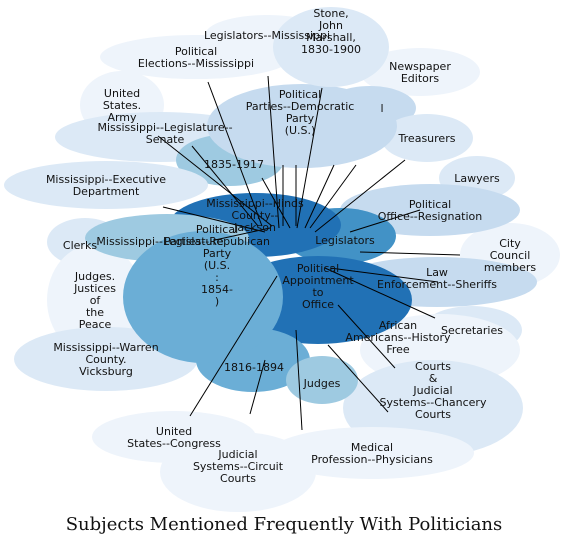 The image size is (568, 550). Describe the element at coordinates (217, 301) in the screenshot. I see `label-line: )` at that location.